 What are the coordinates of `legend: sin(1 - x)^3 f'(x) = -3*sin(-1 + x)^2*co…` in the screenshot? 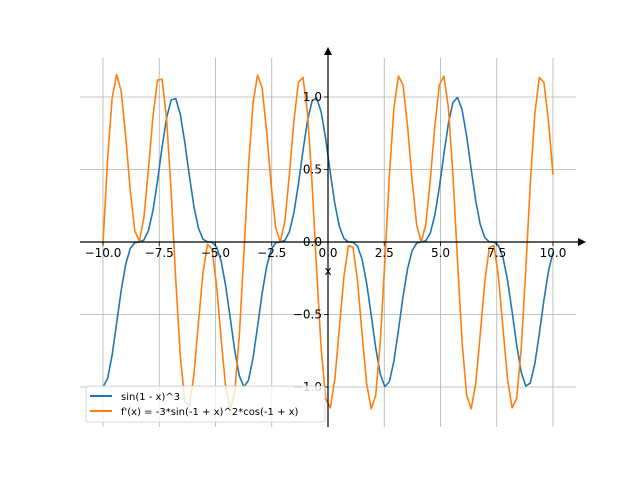 It's located at (205, 404).